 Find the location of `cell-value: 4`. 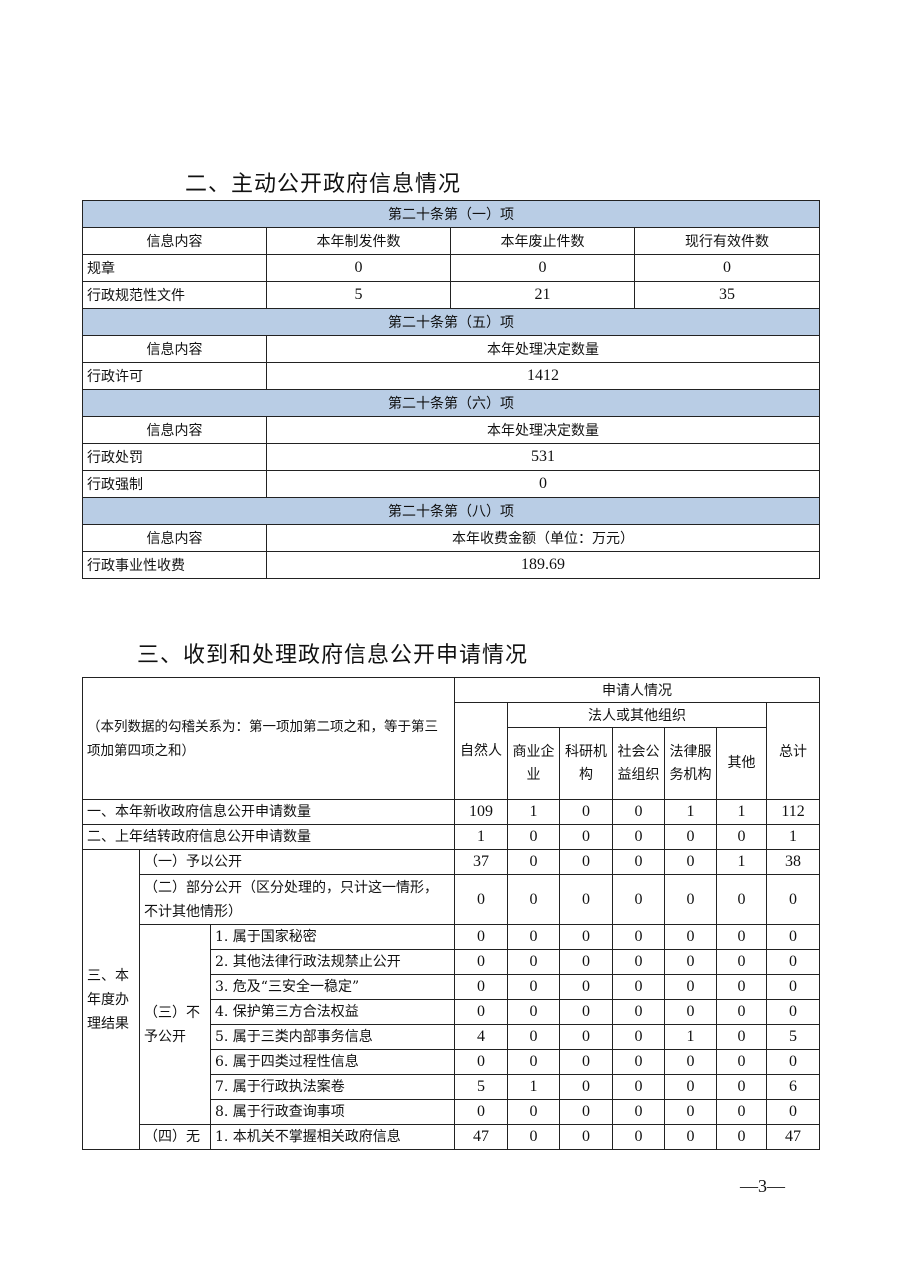

cell-value: 4 is located at coordinates (481, 1037).